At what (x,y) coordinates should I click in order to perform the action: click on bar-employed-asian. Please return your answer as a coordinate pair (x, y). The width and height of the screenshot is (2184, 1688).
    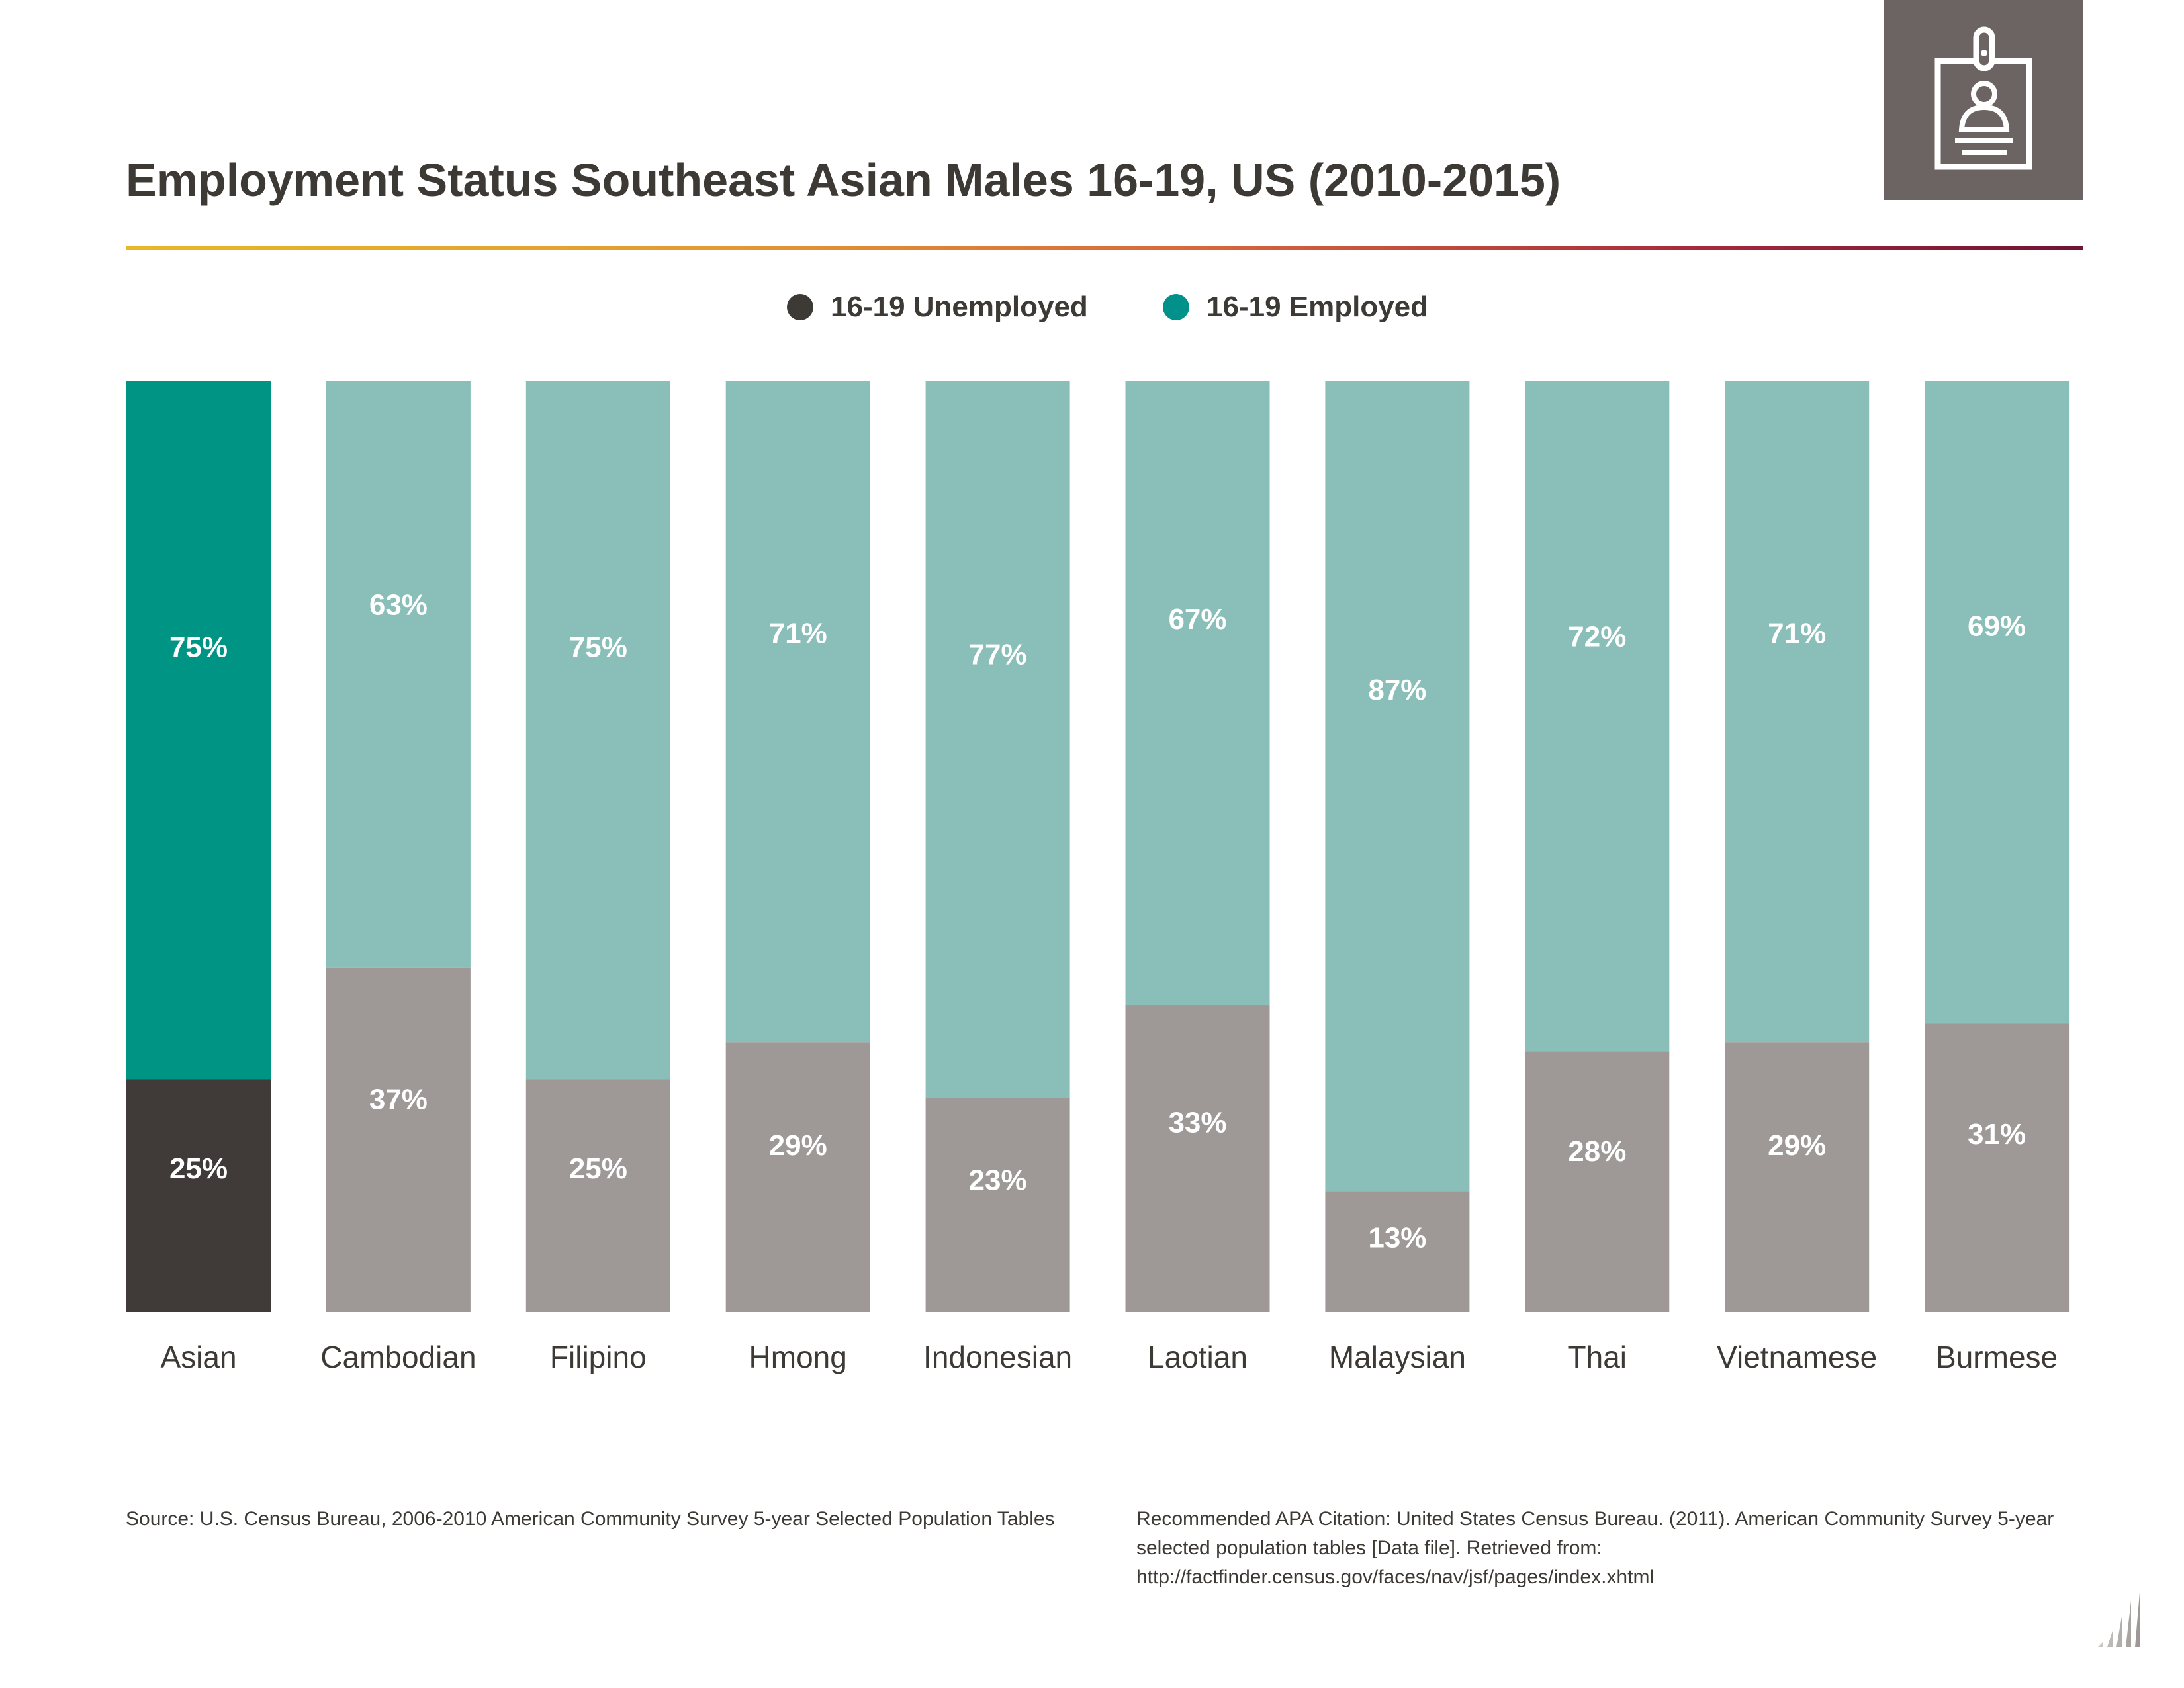
    Looking at the image, I should click on (198, 730).